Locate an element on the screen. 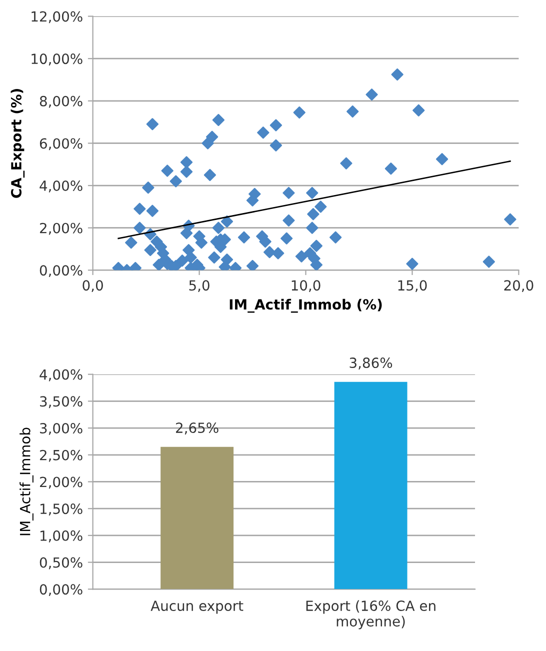 Image resolution: width=546 pixels, height=651 pixels. y-axis-title: CA_Export (%) is located at coordinates (17, 143).